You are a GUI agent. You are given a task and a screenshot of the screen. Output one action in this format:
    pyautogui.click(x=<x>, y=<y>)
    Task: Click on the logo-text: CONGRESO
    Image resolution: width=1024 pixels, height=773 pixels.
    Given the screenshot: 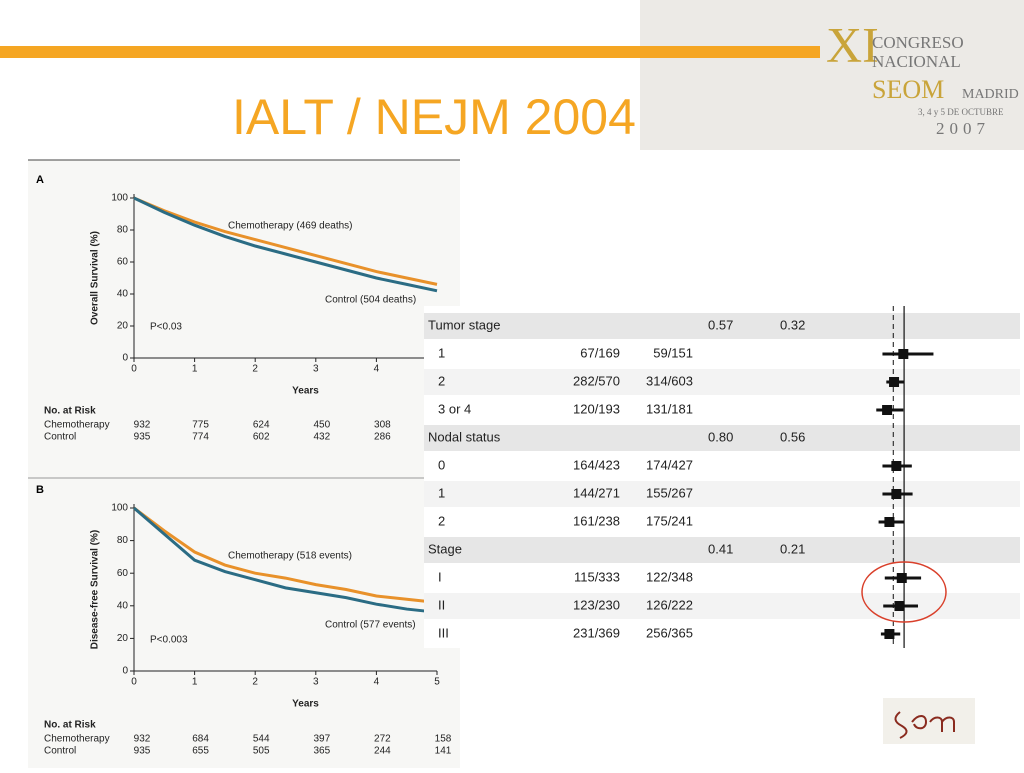 What is the action you would take?
    pyautogui.click(x=918, y=42)
    